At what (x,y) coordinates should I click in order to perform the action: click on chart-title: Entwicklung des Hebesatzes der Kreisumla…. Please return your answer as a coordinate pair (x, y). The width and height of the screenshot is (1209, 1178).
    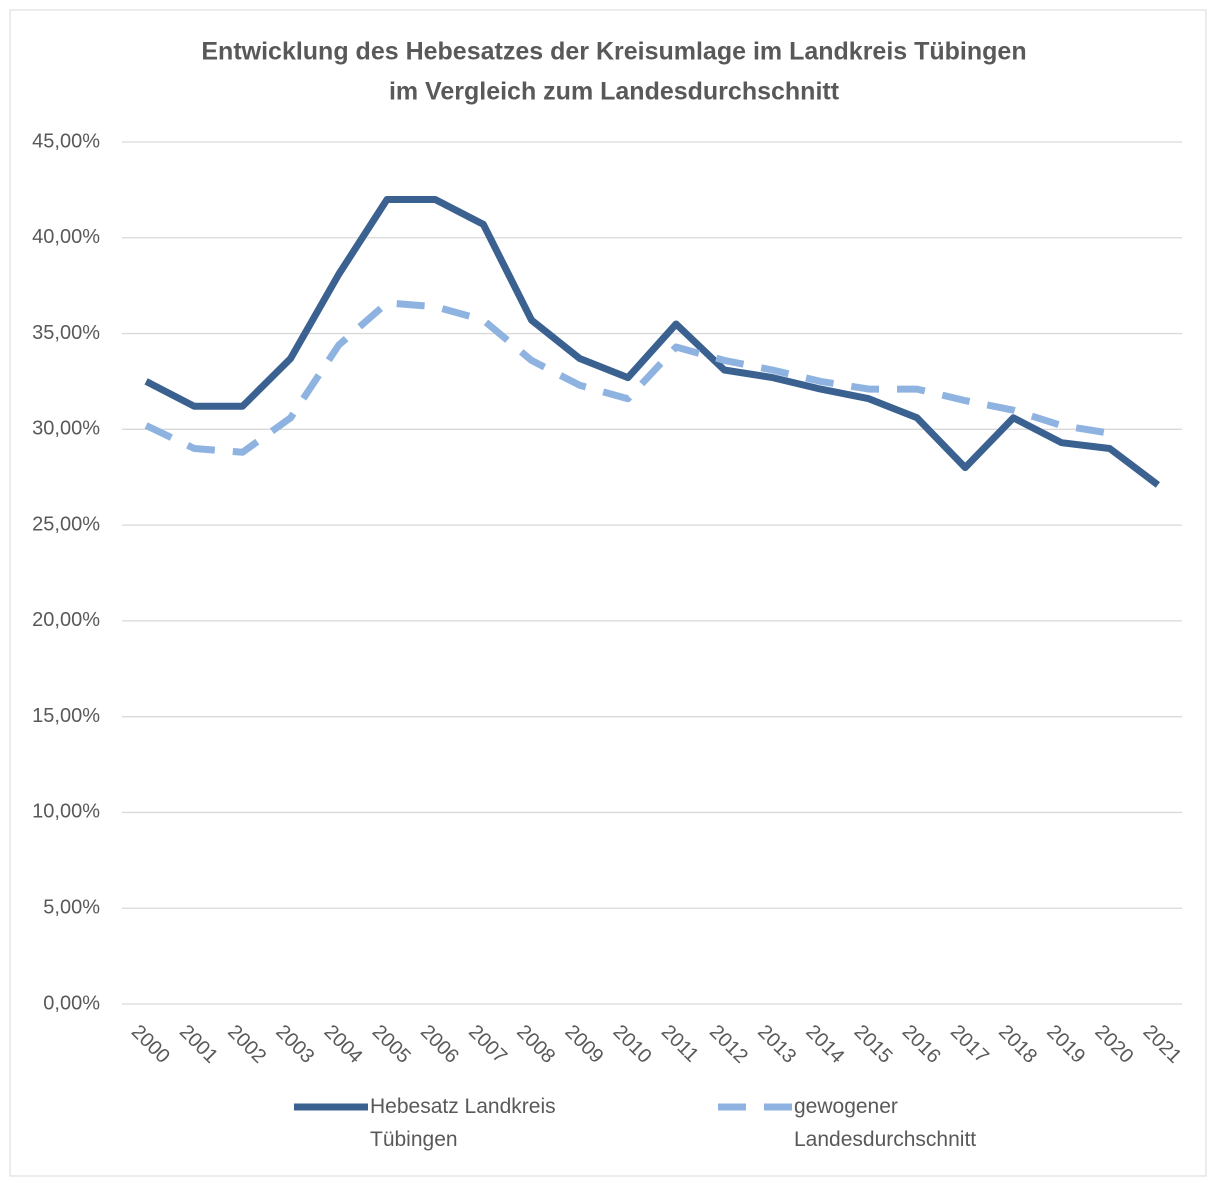
    Looking at the image, I should click on (613, 52).